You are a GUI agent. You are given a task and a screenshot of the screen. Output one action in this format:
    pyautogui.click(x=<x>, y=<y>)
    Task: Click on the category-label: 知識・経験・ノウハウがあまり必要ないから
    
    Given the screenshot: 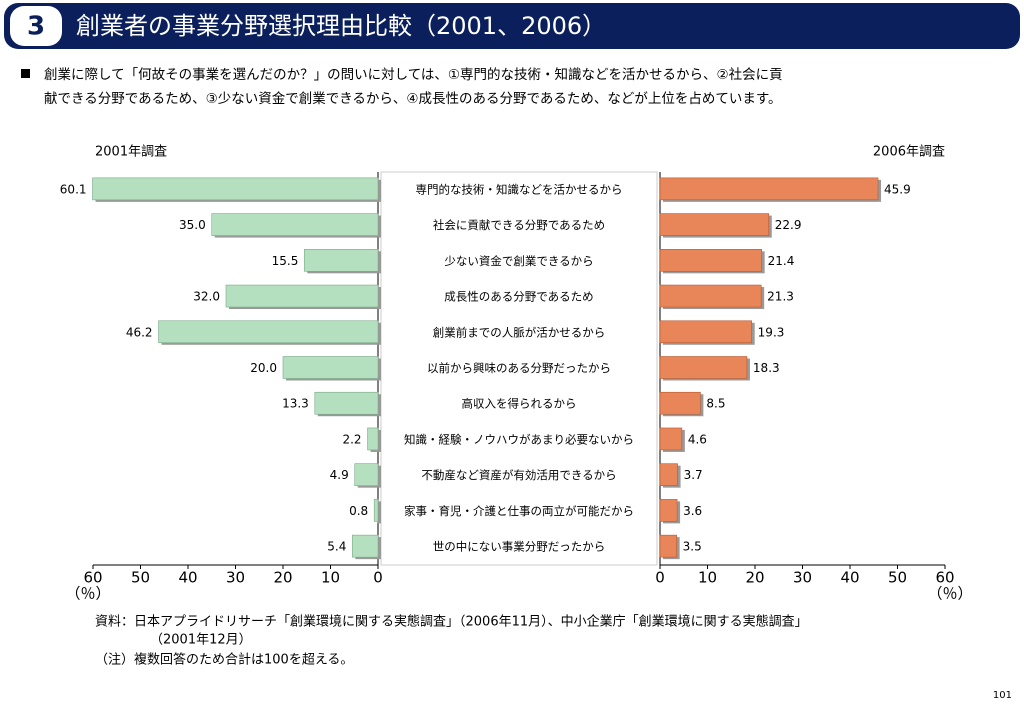 What is the action you would take?
    pyautogui.click(x=519, y=439)
    